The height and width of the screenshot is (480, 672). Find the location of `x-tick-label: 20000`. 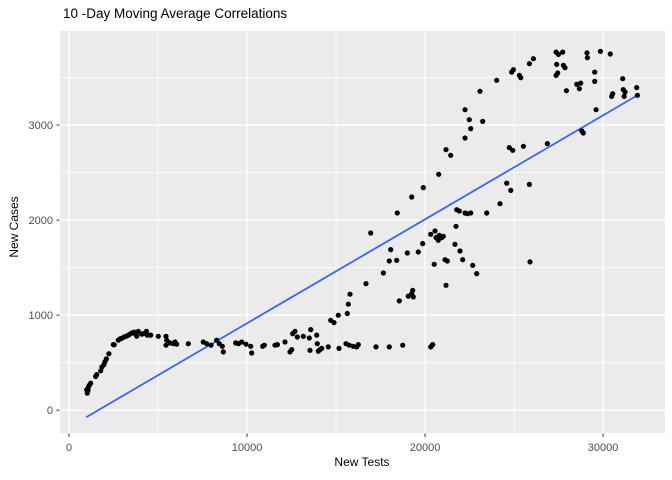

x-tick-label: 20000 is located at coordinates (425, 448).